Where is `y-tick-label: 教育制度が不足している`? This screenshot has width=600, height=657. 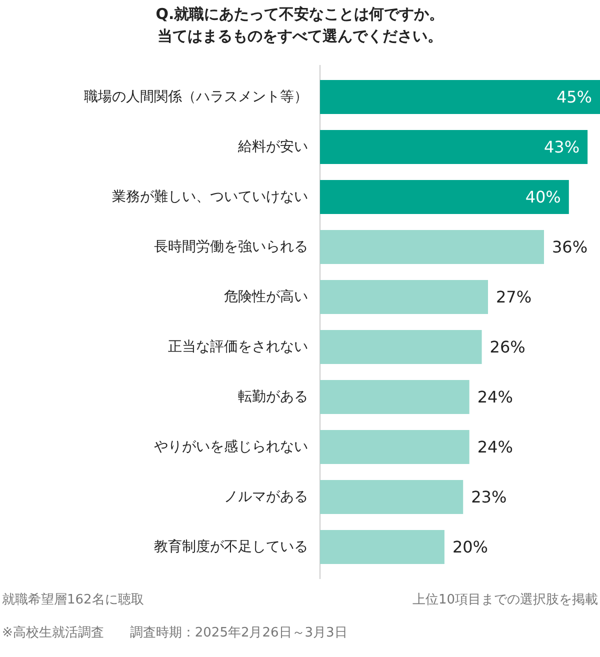 y-tick-label: 教育制度が不足している is located at coordinates (231, 546).